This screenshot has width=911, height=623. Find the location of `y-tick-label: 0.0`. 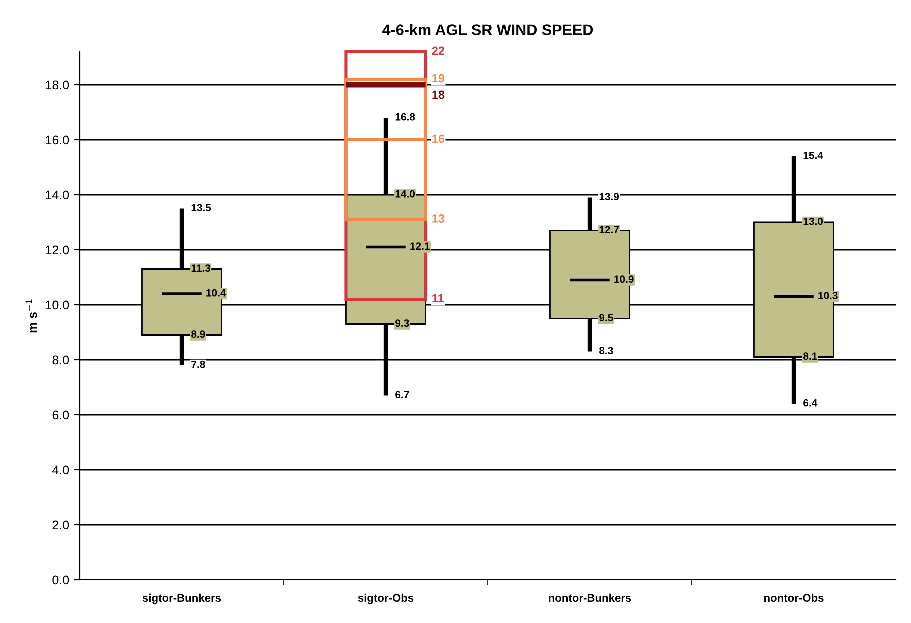

y-tick-label: 0.0 is located at coordinates (61, 580).